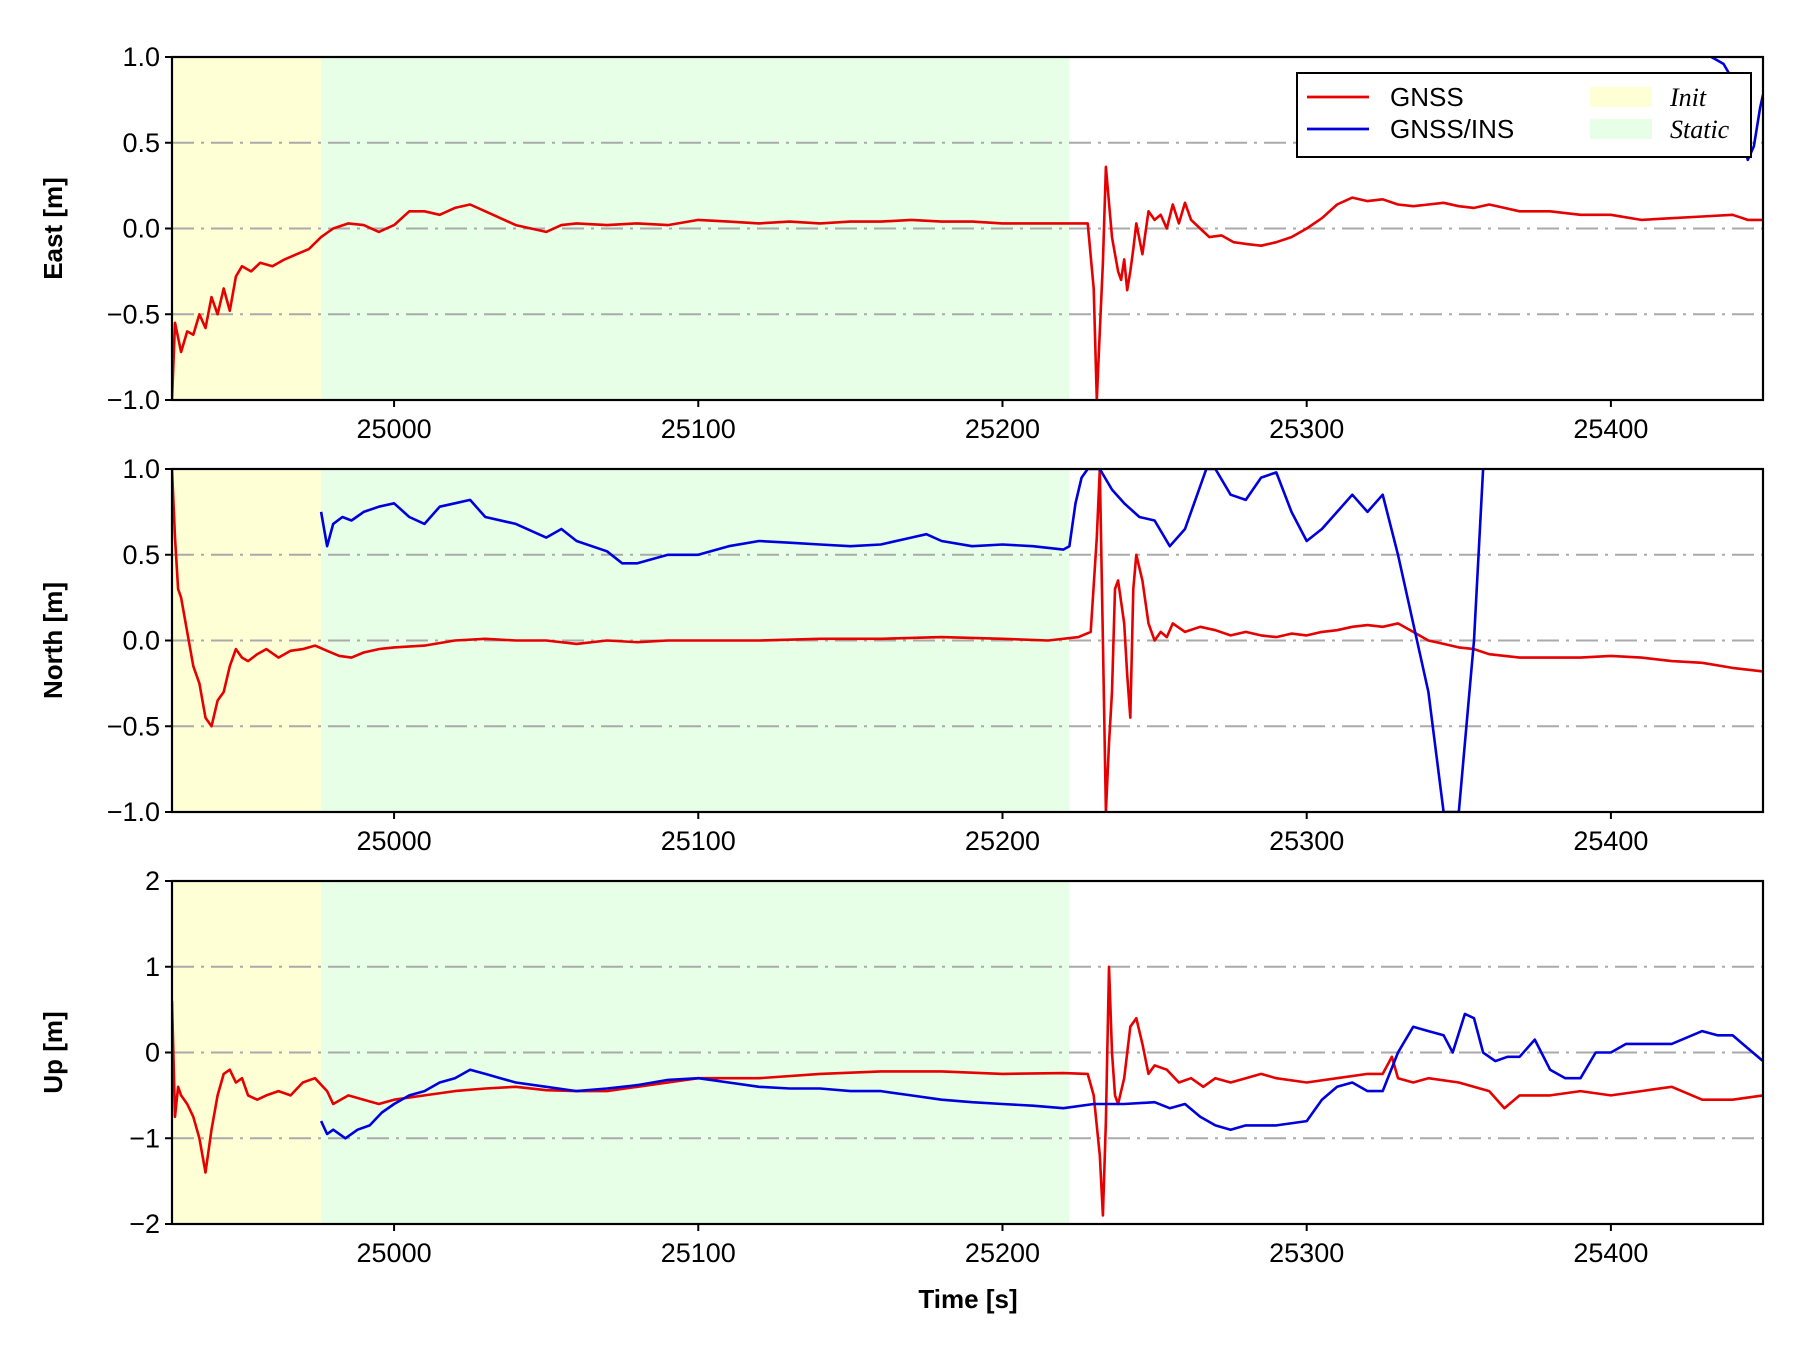 This screenshot has width=1800, height=1350. I want to click on legend-box, so click(1524, 115).